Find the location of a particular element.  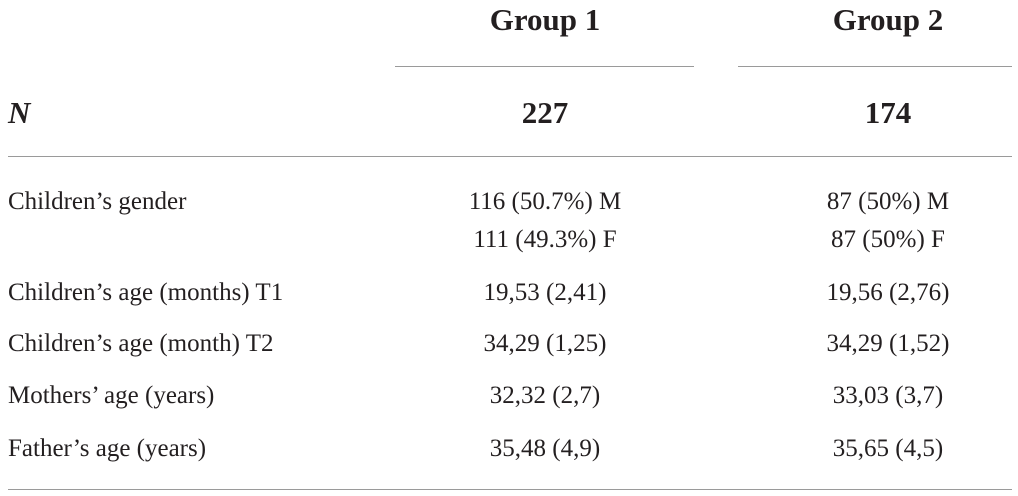

n-label: N is located at coordinates (19, 112).